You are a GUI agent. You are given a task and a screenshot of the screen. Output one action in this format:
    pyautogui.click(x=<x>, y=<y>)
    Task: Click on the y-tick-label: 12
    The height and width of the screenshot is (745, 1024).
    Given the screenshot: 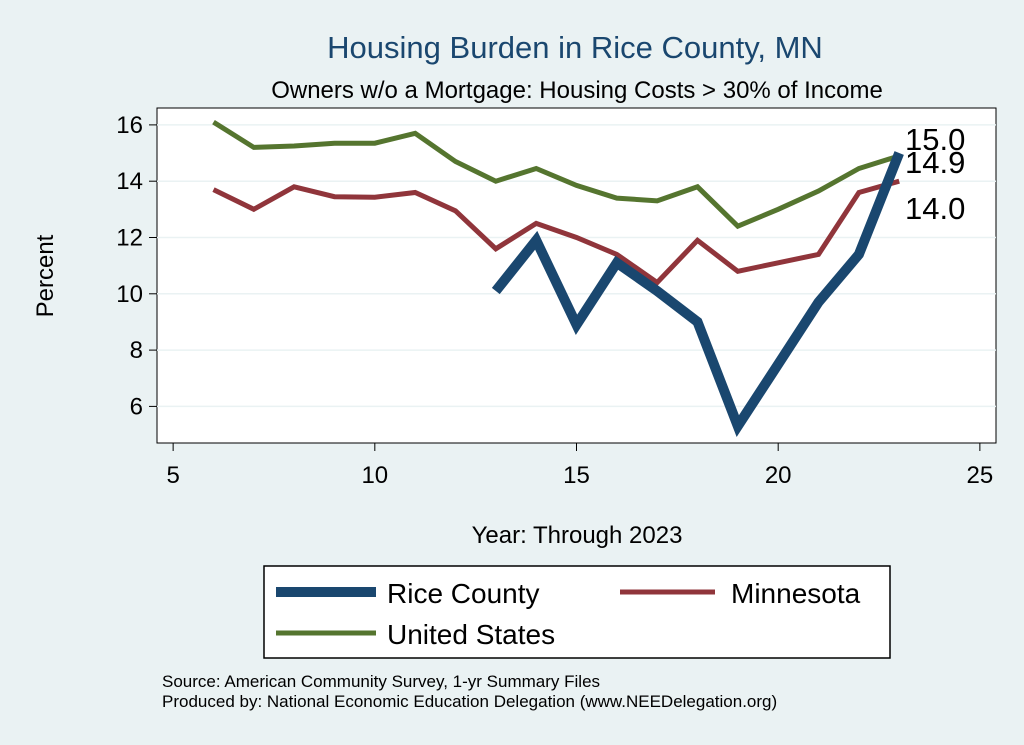 What is the action you would take?
    pyautogui.click(x=129, y=237)
    